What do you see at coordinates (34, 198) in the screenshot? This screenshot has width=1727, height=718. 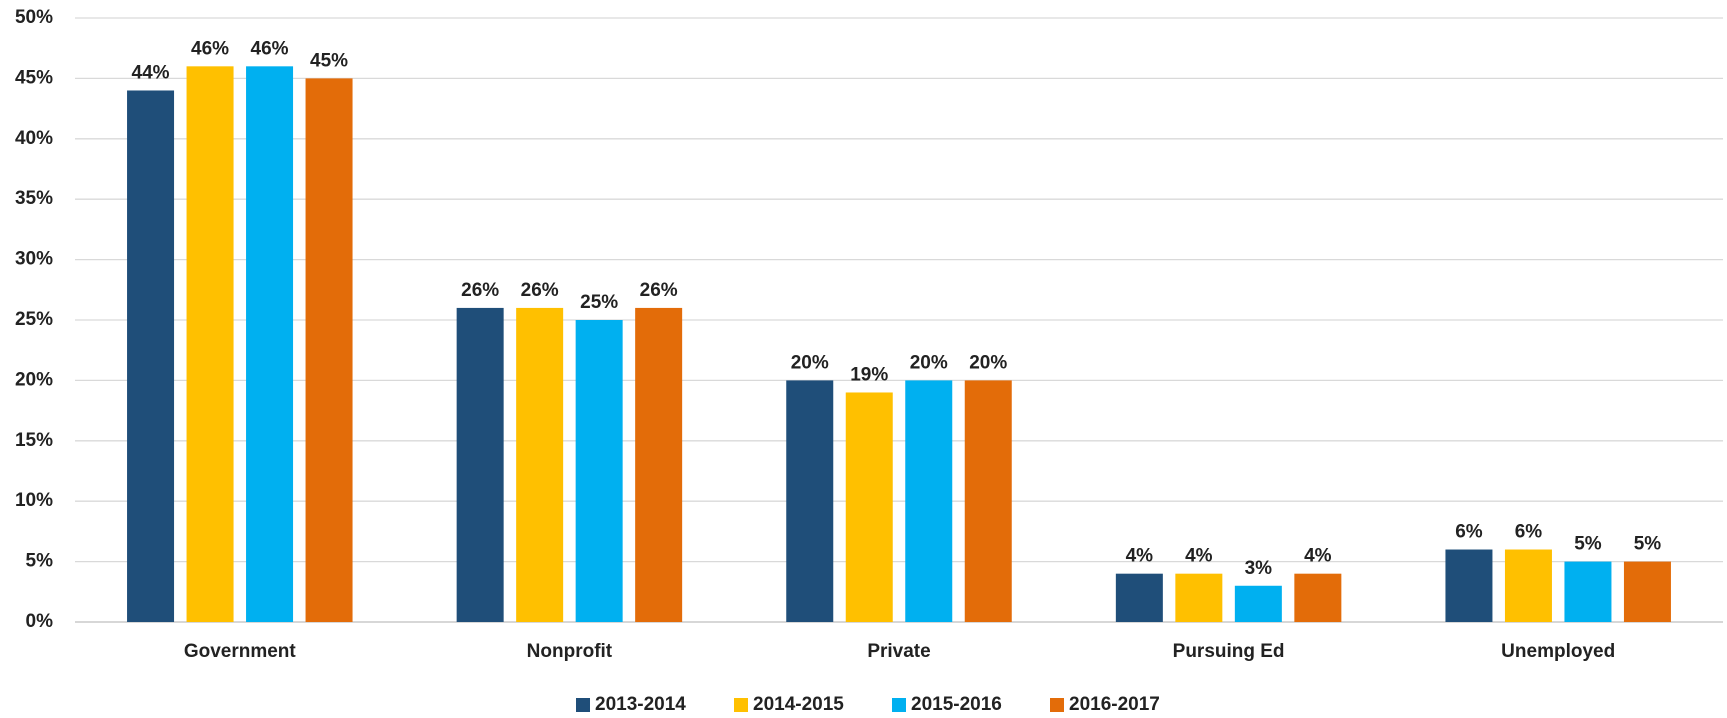 I see `y-tick-label: 35%` at bounding box center [34, 198].